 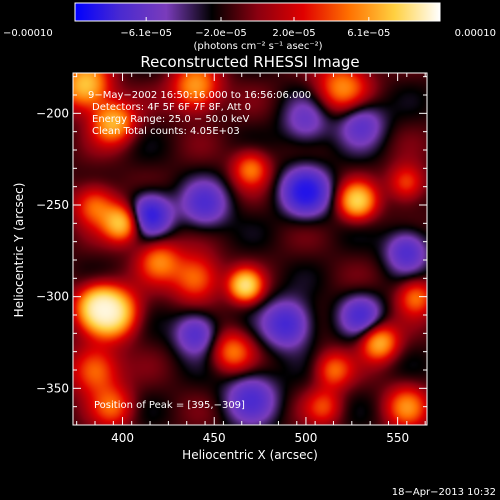 What do you see at coordinates (250, 455) in the screenshot?
I see `x-axis-title: Heliocentric X (arcsec)` at bounding box center [250, 455].